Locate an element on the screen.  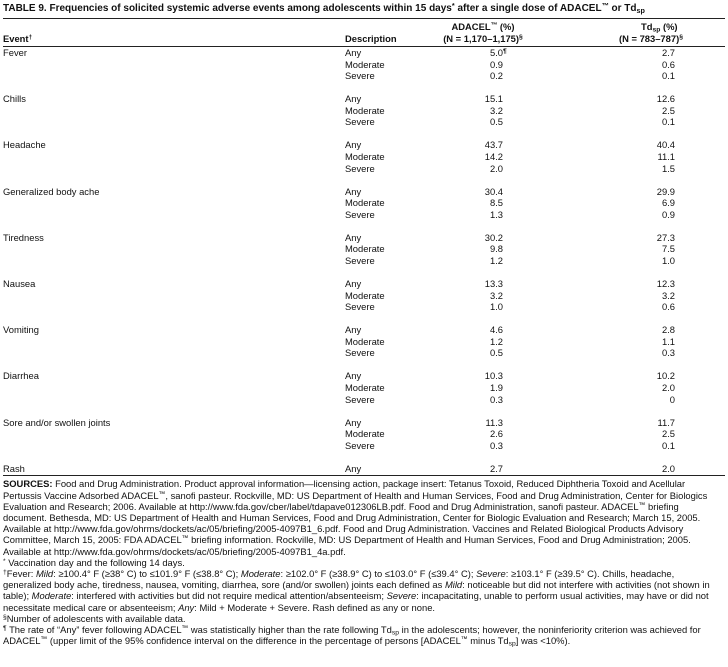
data-row: Sore and/or swollen joints Any 11.3 11.7 is located at coordinates (364, 423).